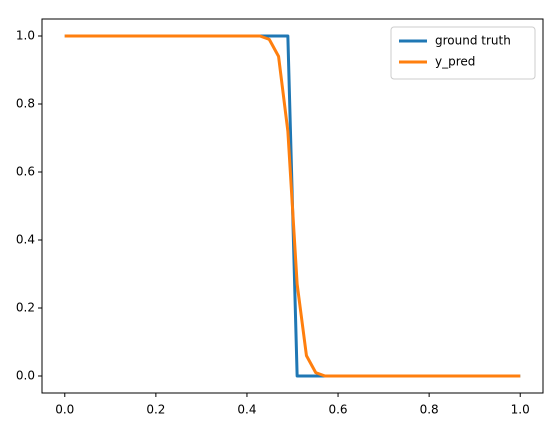 The height and width of the screenshot is (438, 557). I want to click on y-tick-label: 0.6, so click(25, 172).